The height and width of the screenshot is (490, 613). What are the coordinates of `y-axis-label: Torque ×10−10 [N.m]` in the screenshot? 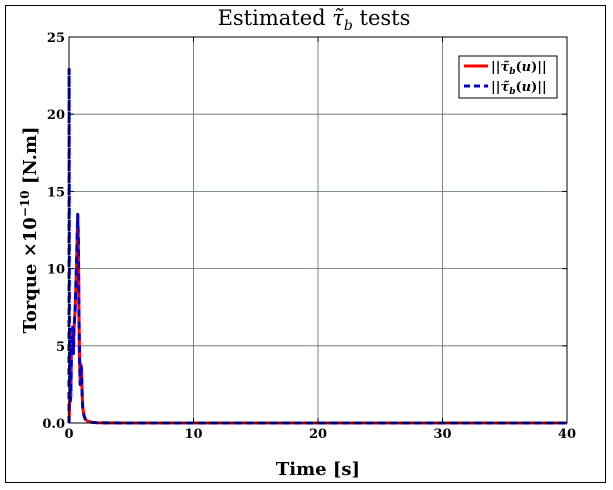 It's located at (29, 229).